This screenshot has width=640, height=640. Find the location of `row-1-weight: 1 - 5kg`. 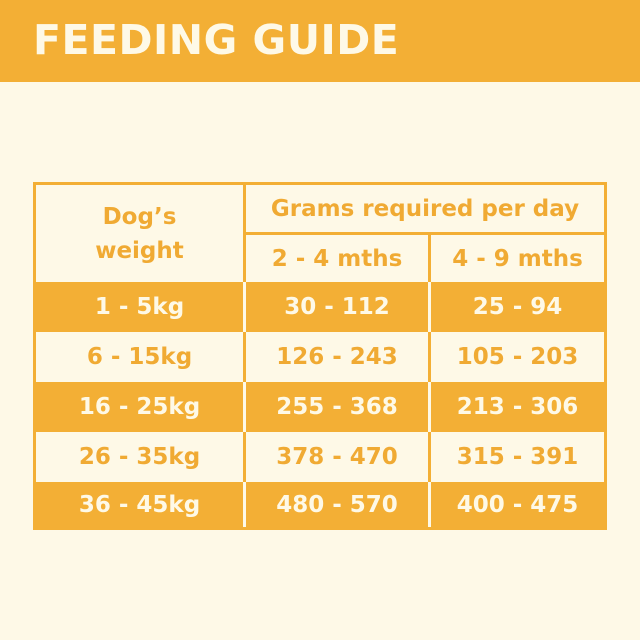

row-1-weight: 1 - 5kg is located at coordinates (139, 307).